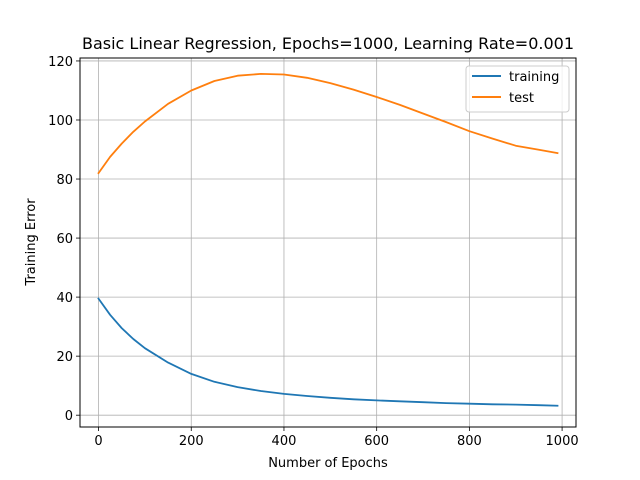 Image resolution: width=640 pixels, height=480 pixels. What do you see at coordinates (60, 62) in the screenshot?
I see `y-tick-label: 120` at bounding box center [60, 62].